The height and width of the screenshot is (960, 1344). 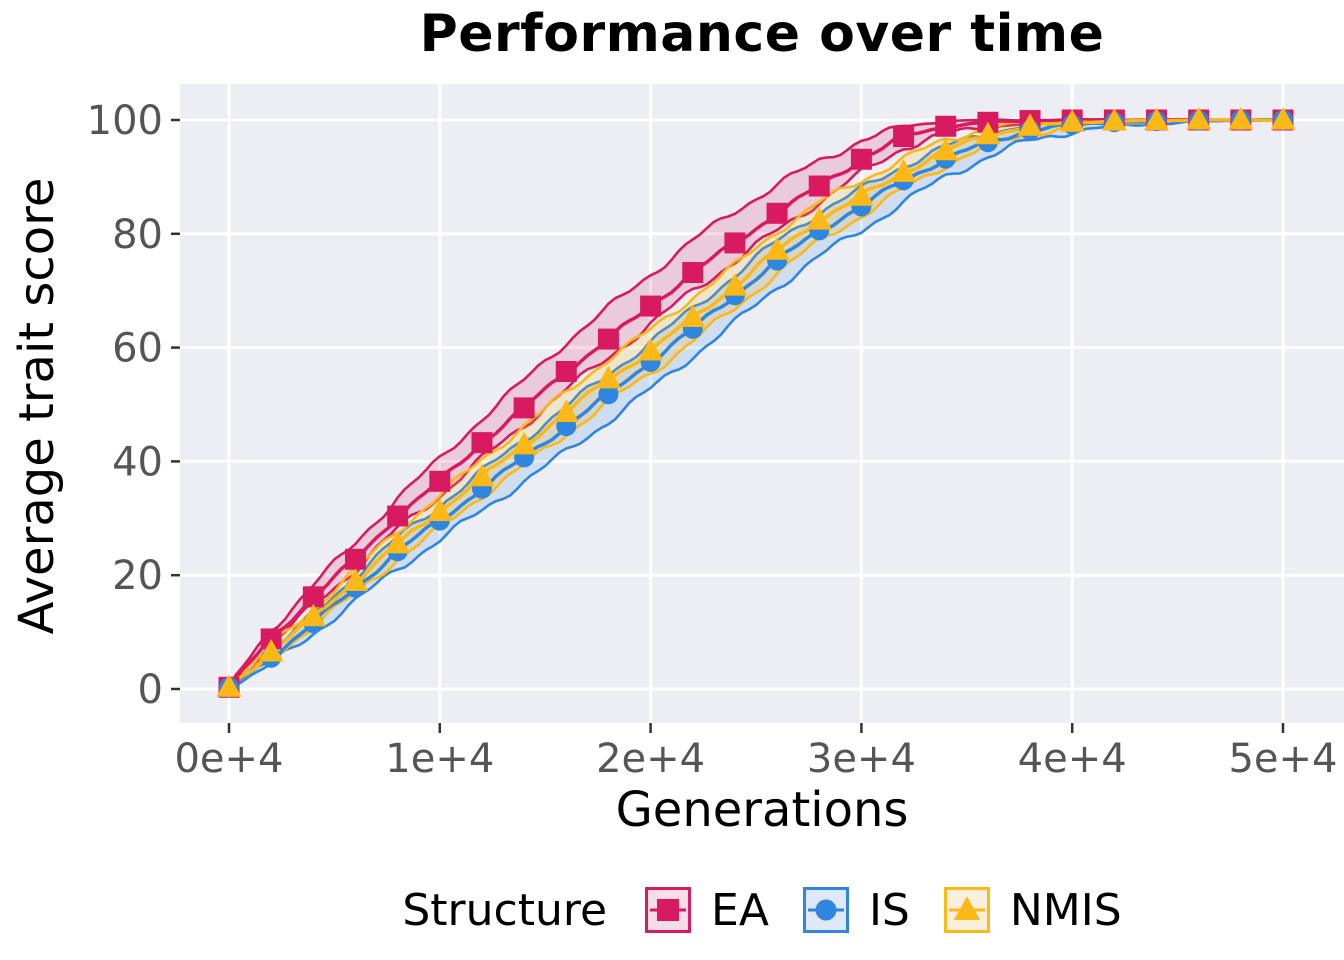 I want to click on y-tick-label: 80, so click(x=137, y=235).